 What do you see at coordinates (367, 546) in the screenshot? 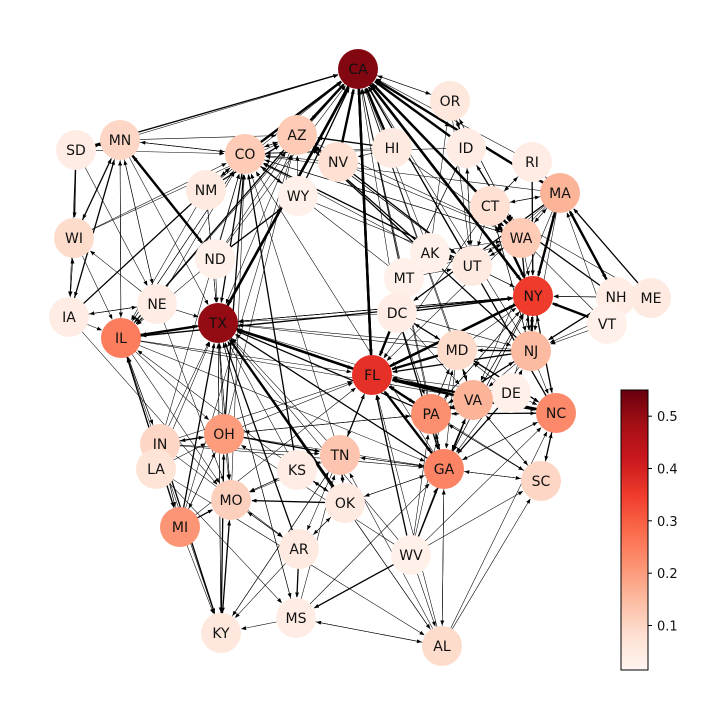
I see `edge-ms-ga` at bounding box center [367, 546].